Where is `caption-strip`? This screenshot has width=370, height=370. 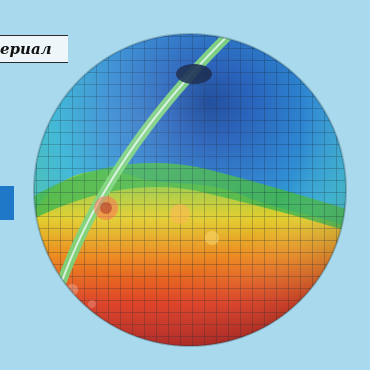
caption-strip is located at coordinates (34, 49).